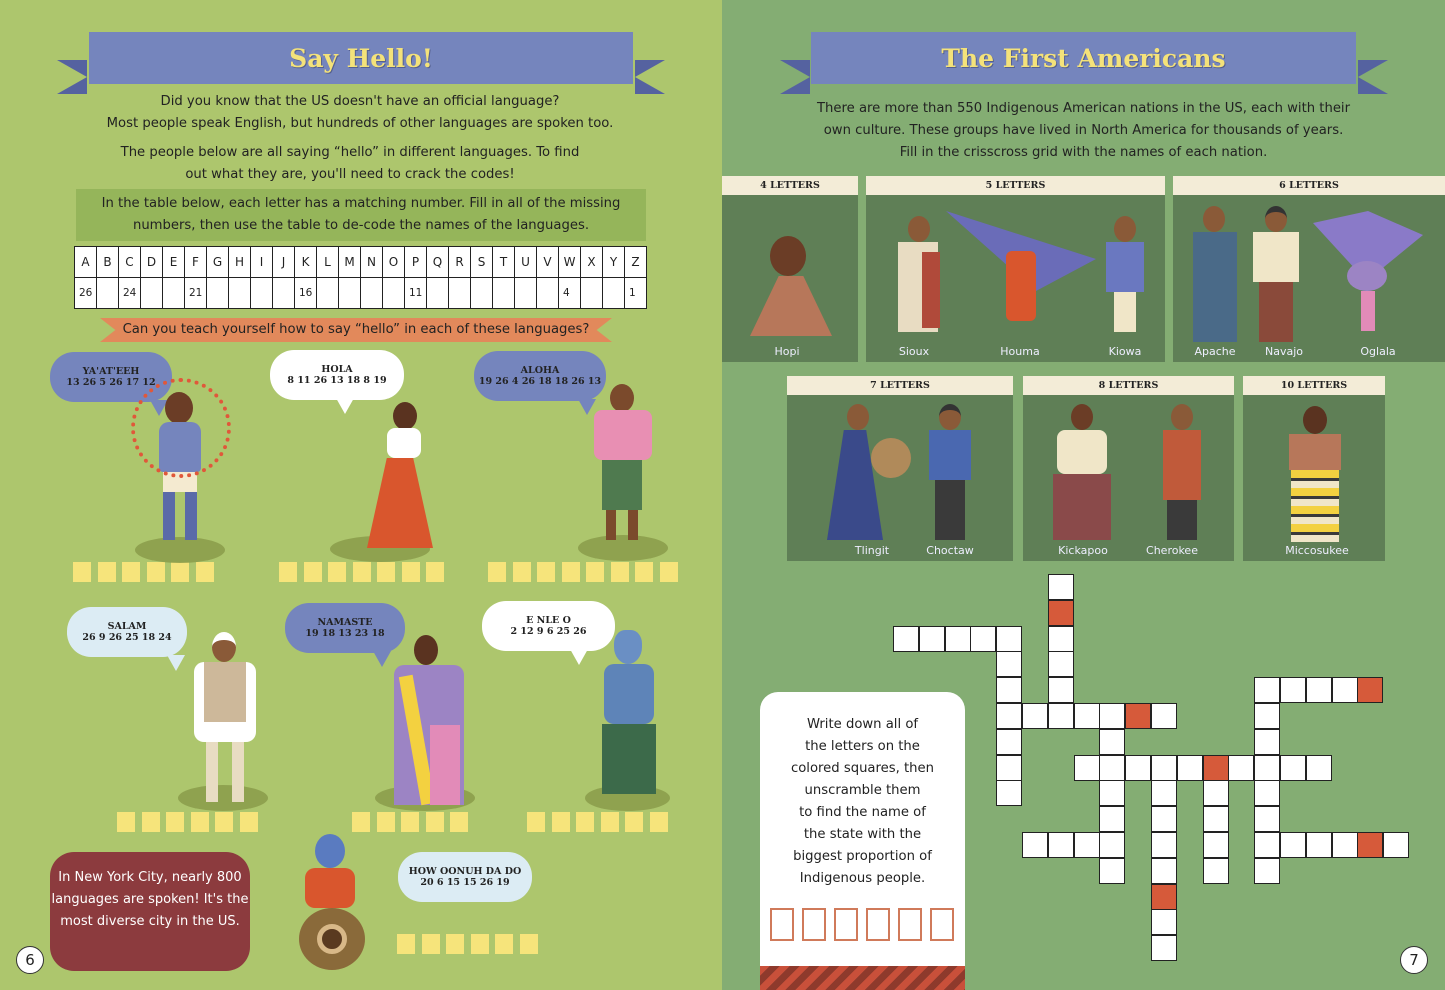 The image size is (1445, 990). Describe the element at coordinates (569, 293) in the screenshot. I see `number-cell: 4` at that location.